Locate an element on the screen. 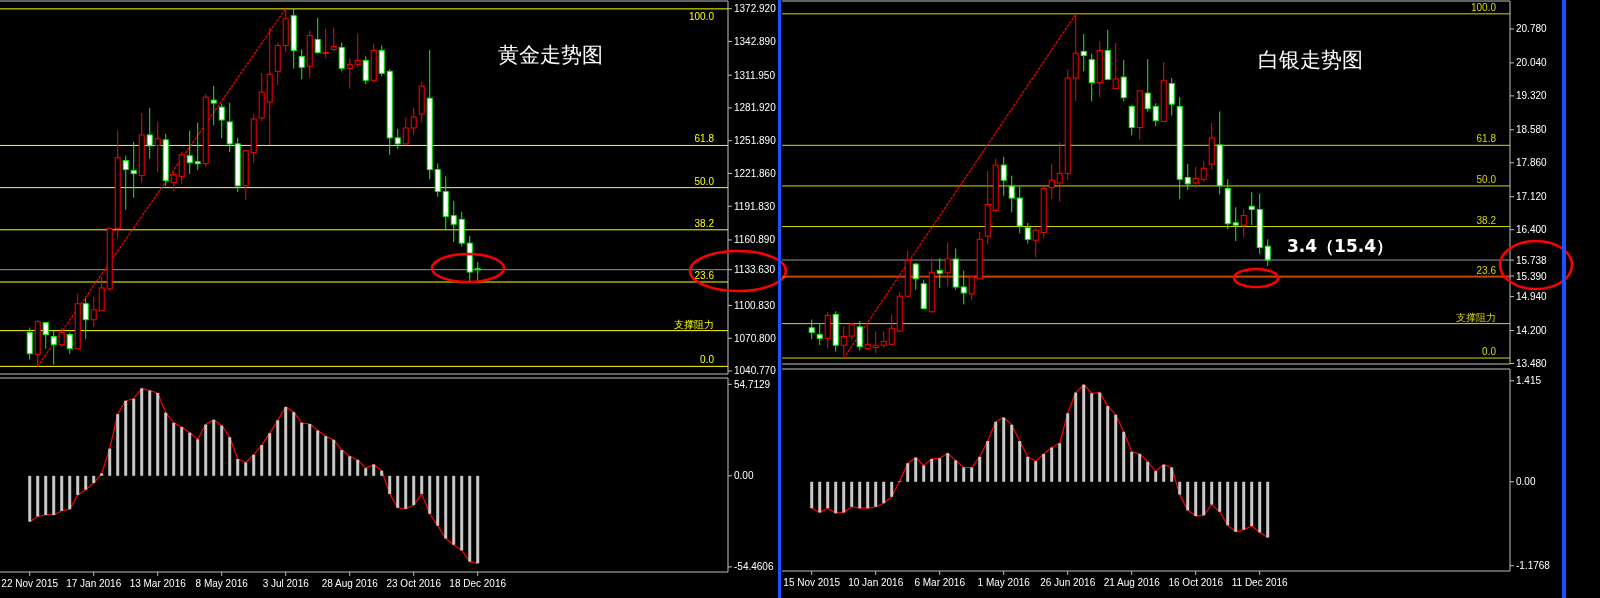 The height and width of the screenshot is (598, 1600). y-tick-label: 1.415 is located at coordinates (1529, 381).